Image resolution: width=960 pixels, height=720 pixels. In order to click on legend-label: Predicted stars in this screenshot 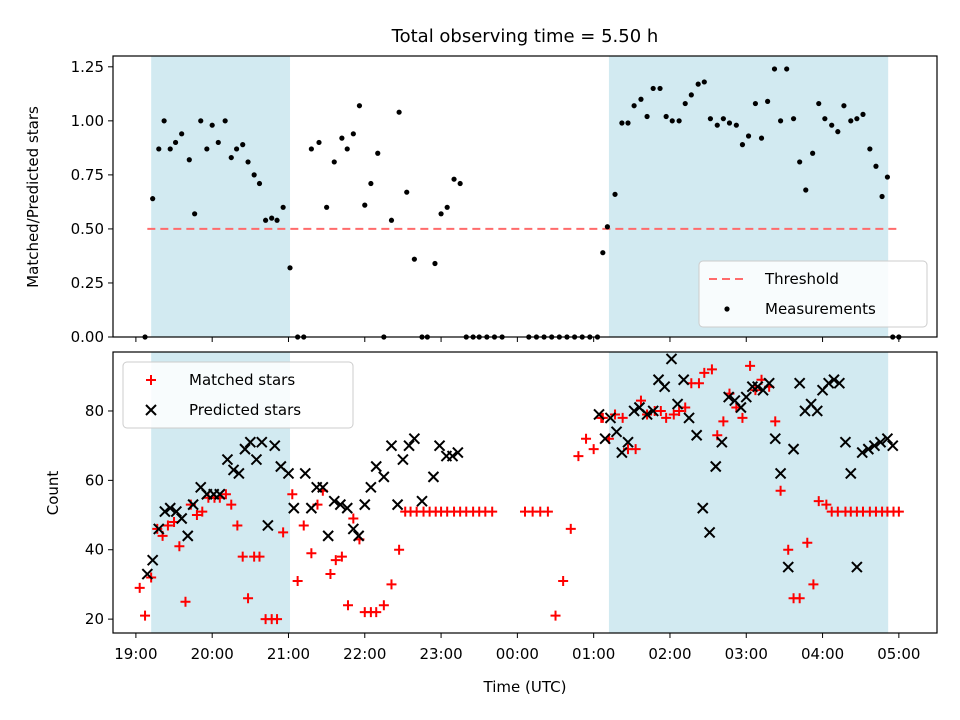, I will do `click(245, 410)`.